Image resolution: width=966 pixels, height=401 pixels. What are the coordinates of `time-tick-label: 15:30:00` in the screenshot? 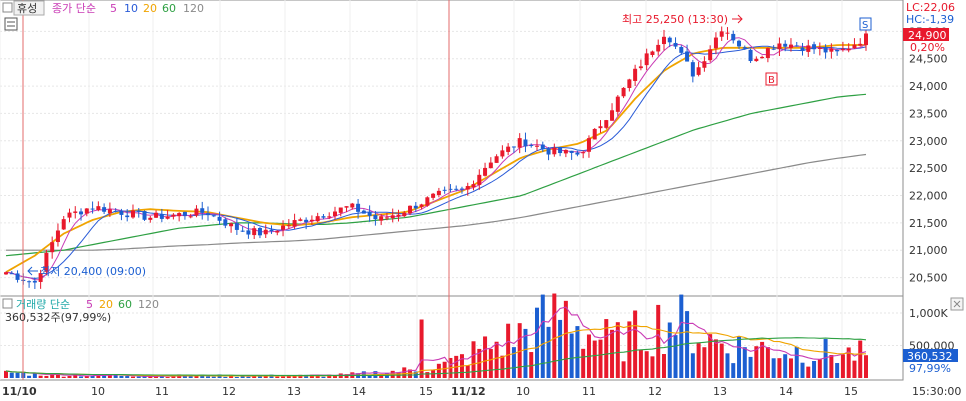 It's located at (936, 391).